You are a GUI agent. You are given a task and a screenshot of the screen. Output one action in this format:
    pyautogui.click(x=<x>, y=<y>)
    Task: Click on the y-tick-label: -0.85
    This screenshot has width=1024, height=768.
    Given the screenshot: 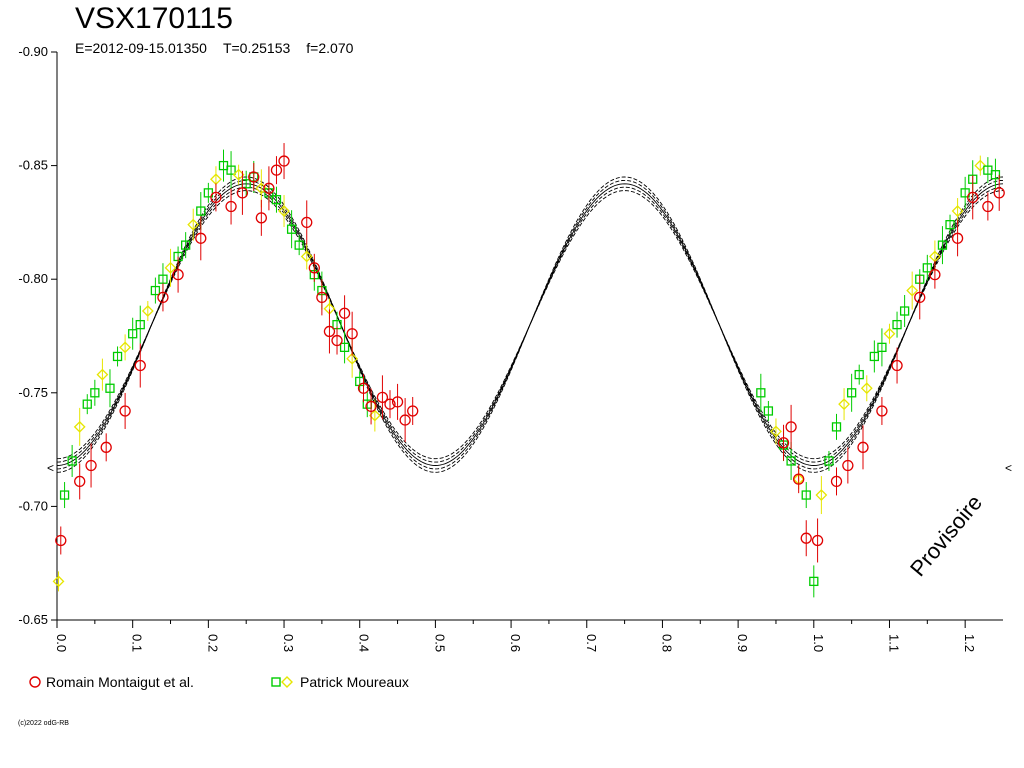 What is the action you would take?
    pyautogui.click(x=33, y=165)
    